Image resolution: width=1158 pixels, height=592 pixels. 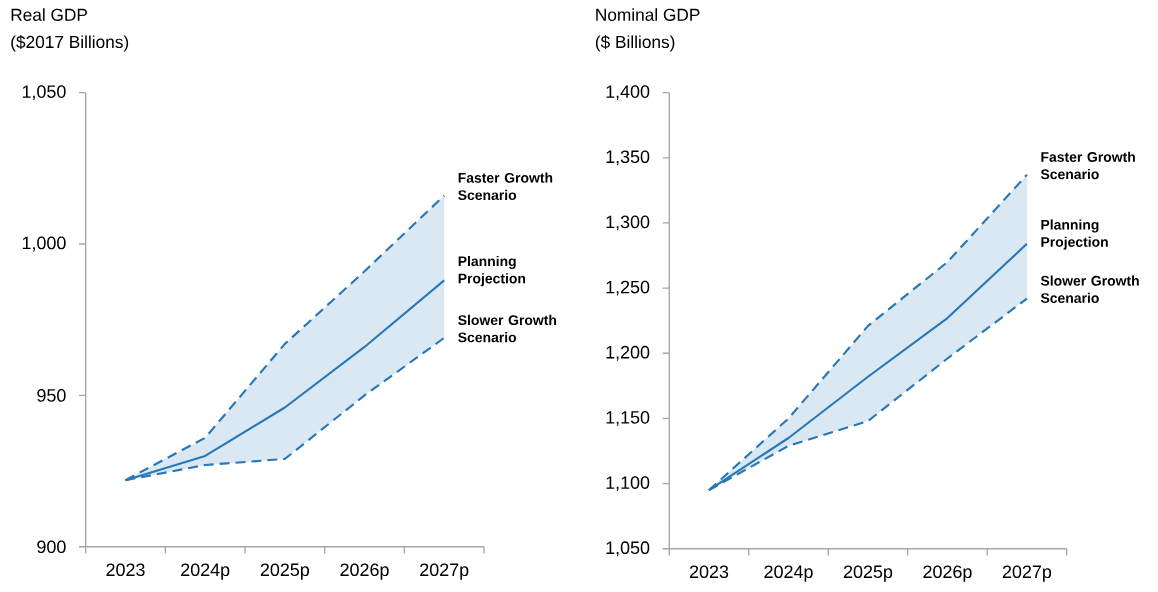 What do you see at coordinates (51, 395) in the screenshot?
I see `y-tick-label: 950` at bounding box center [51, 395].